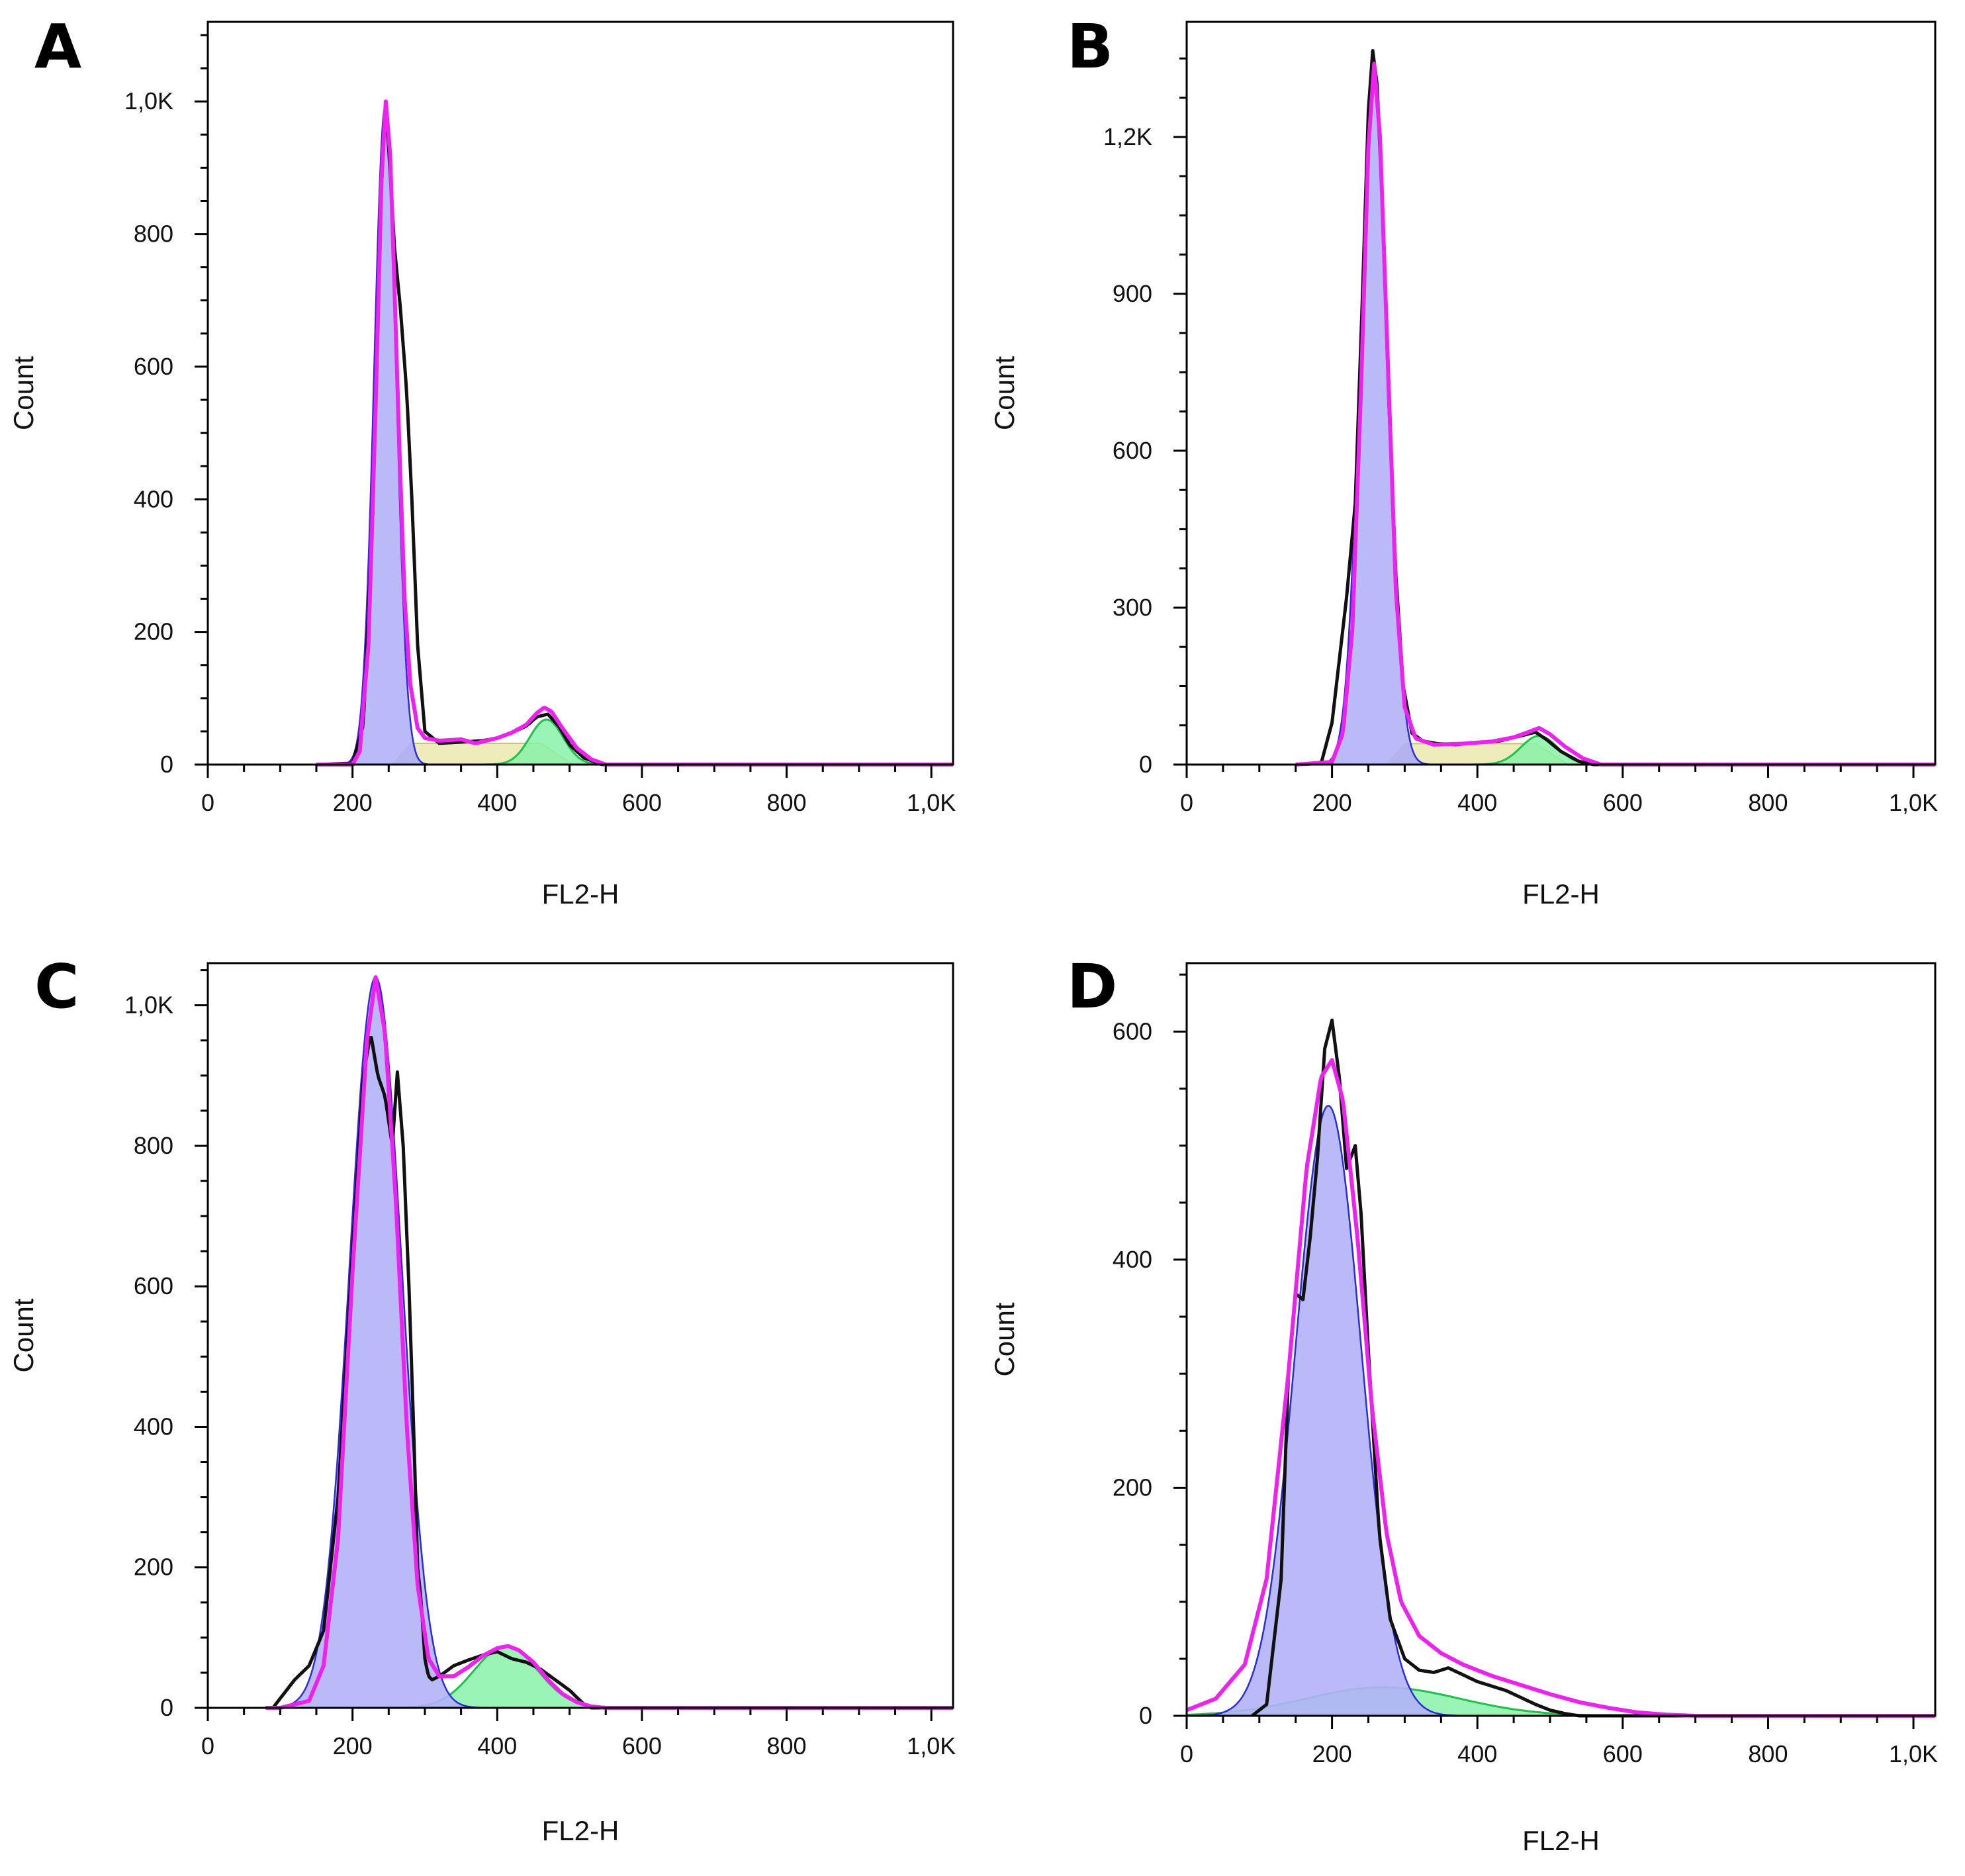 This screenshot has width=1965, height=1876. I want to click on g2-peak-area, so click(546, 742).